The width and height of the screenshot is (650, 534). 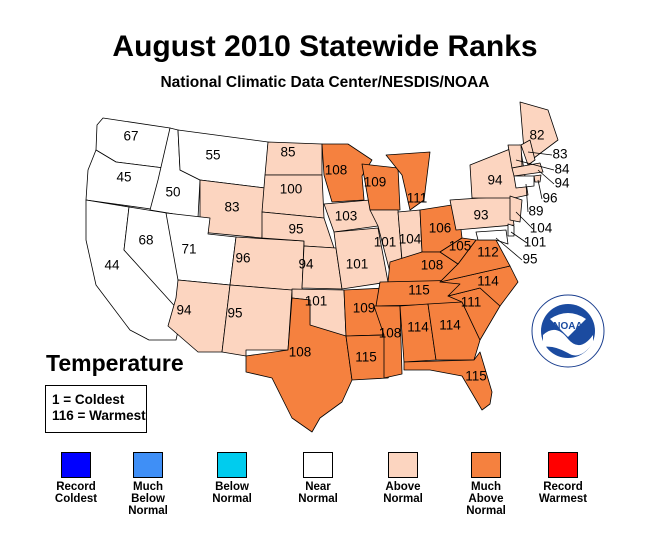 What do you see at coordinates (535, 211) in the screenshot?
I see `rank-label-ct: 89` at bounding box center [535, 211].